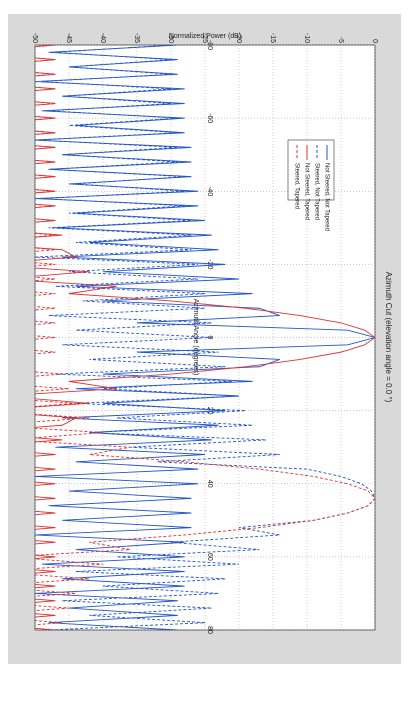 This screenshot has width=409, height=705. What do you see at coordinates (306, 38) in the screenshot?
I see `y-tick-label: -10` at bounding box center [306, 38].